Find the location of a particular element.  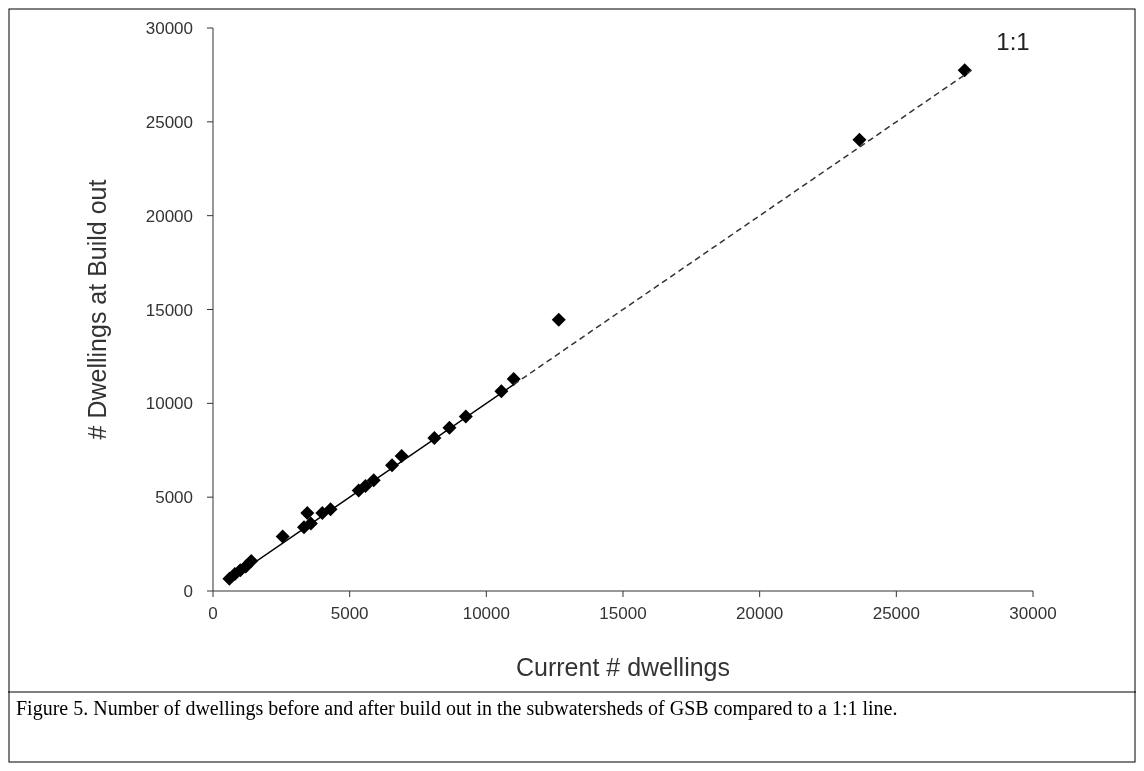

x-tick-label: 30000 is located at coordinates (1033, 613).